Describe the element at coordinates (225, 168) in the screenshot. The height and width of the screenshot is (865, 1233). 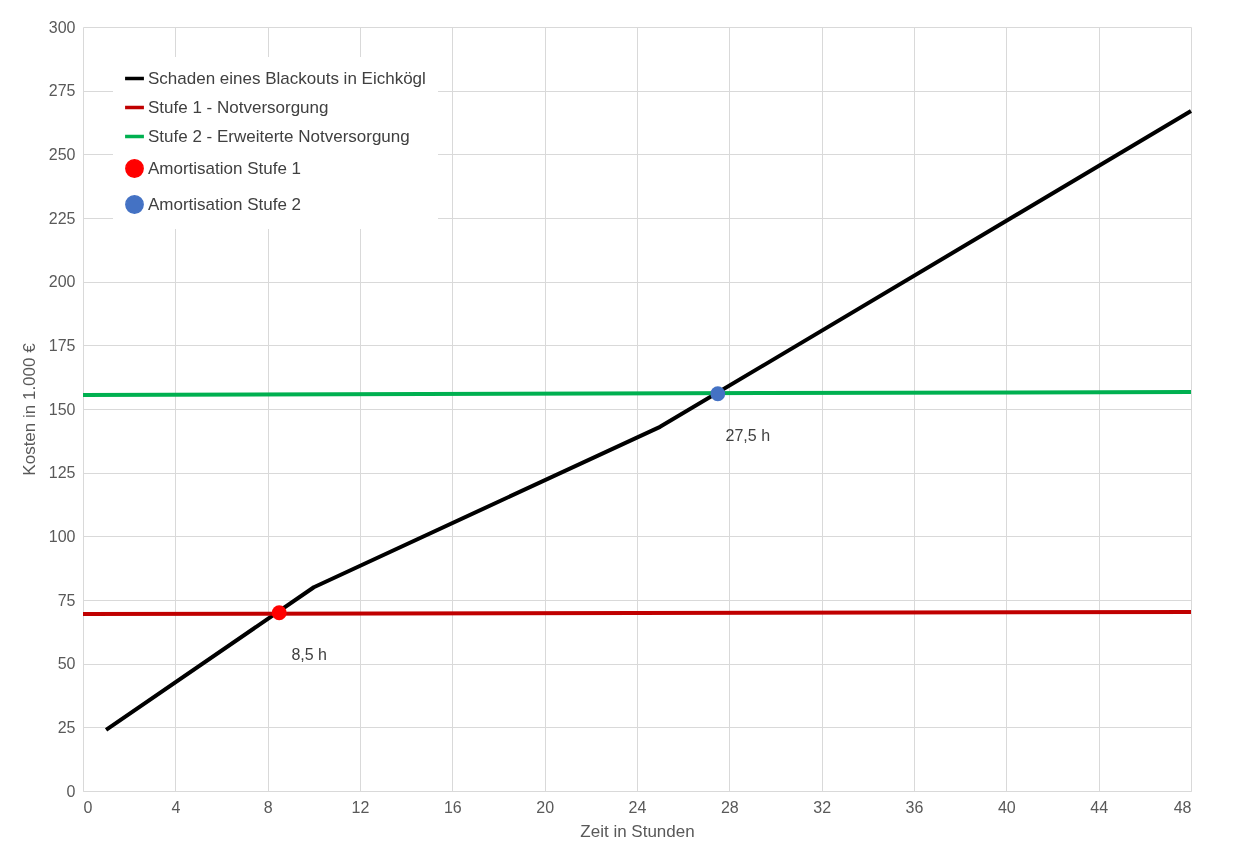
I see `legend-label: Amortisation Stufe 1` at that location.